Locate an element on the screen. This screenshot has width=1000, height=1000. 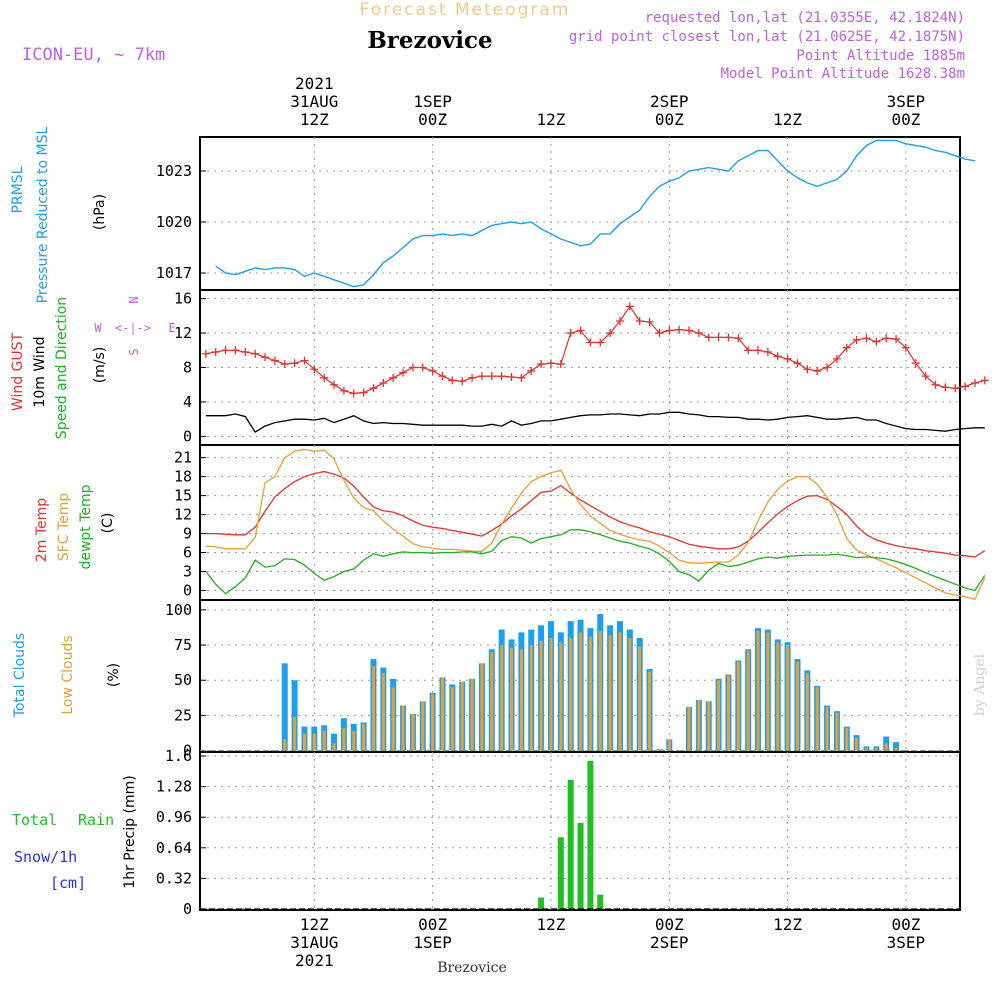
watermark: by Angel is located at coordinates (980, 684).